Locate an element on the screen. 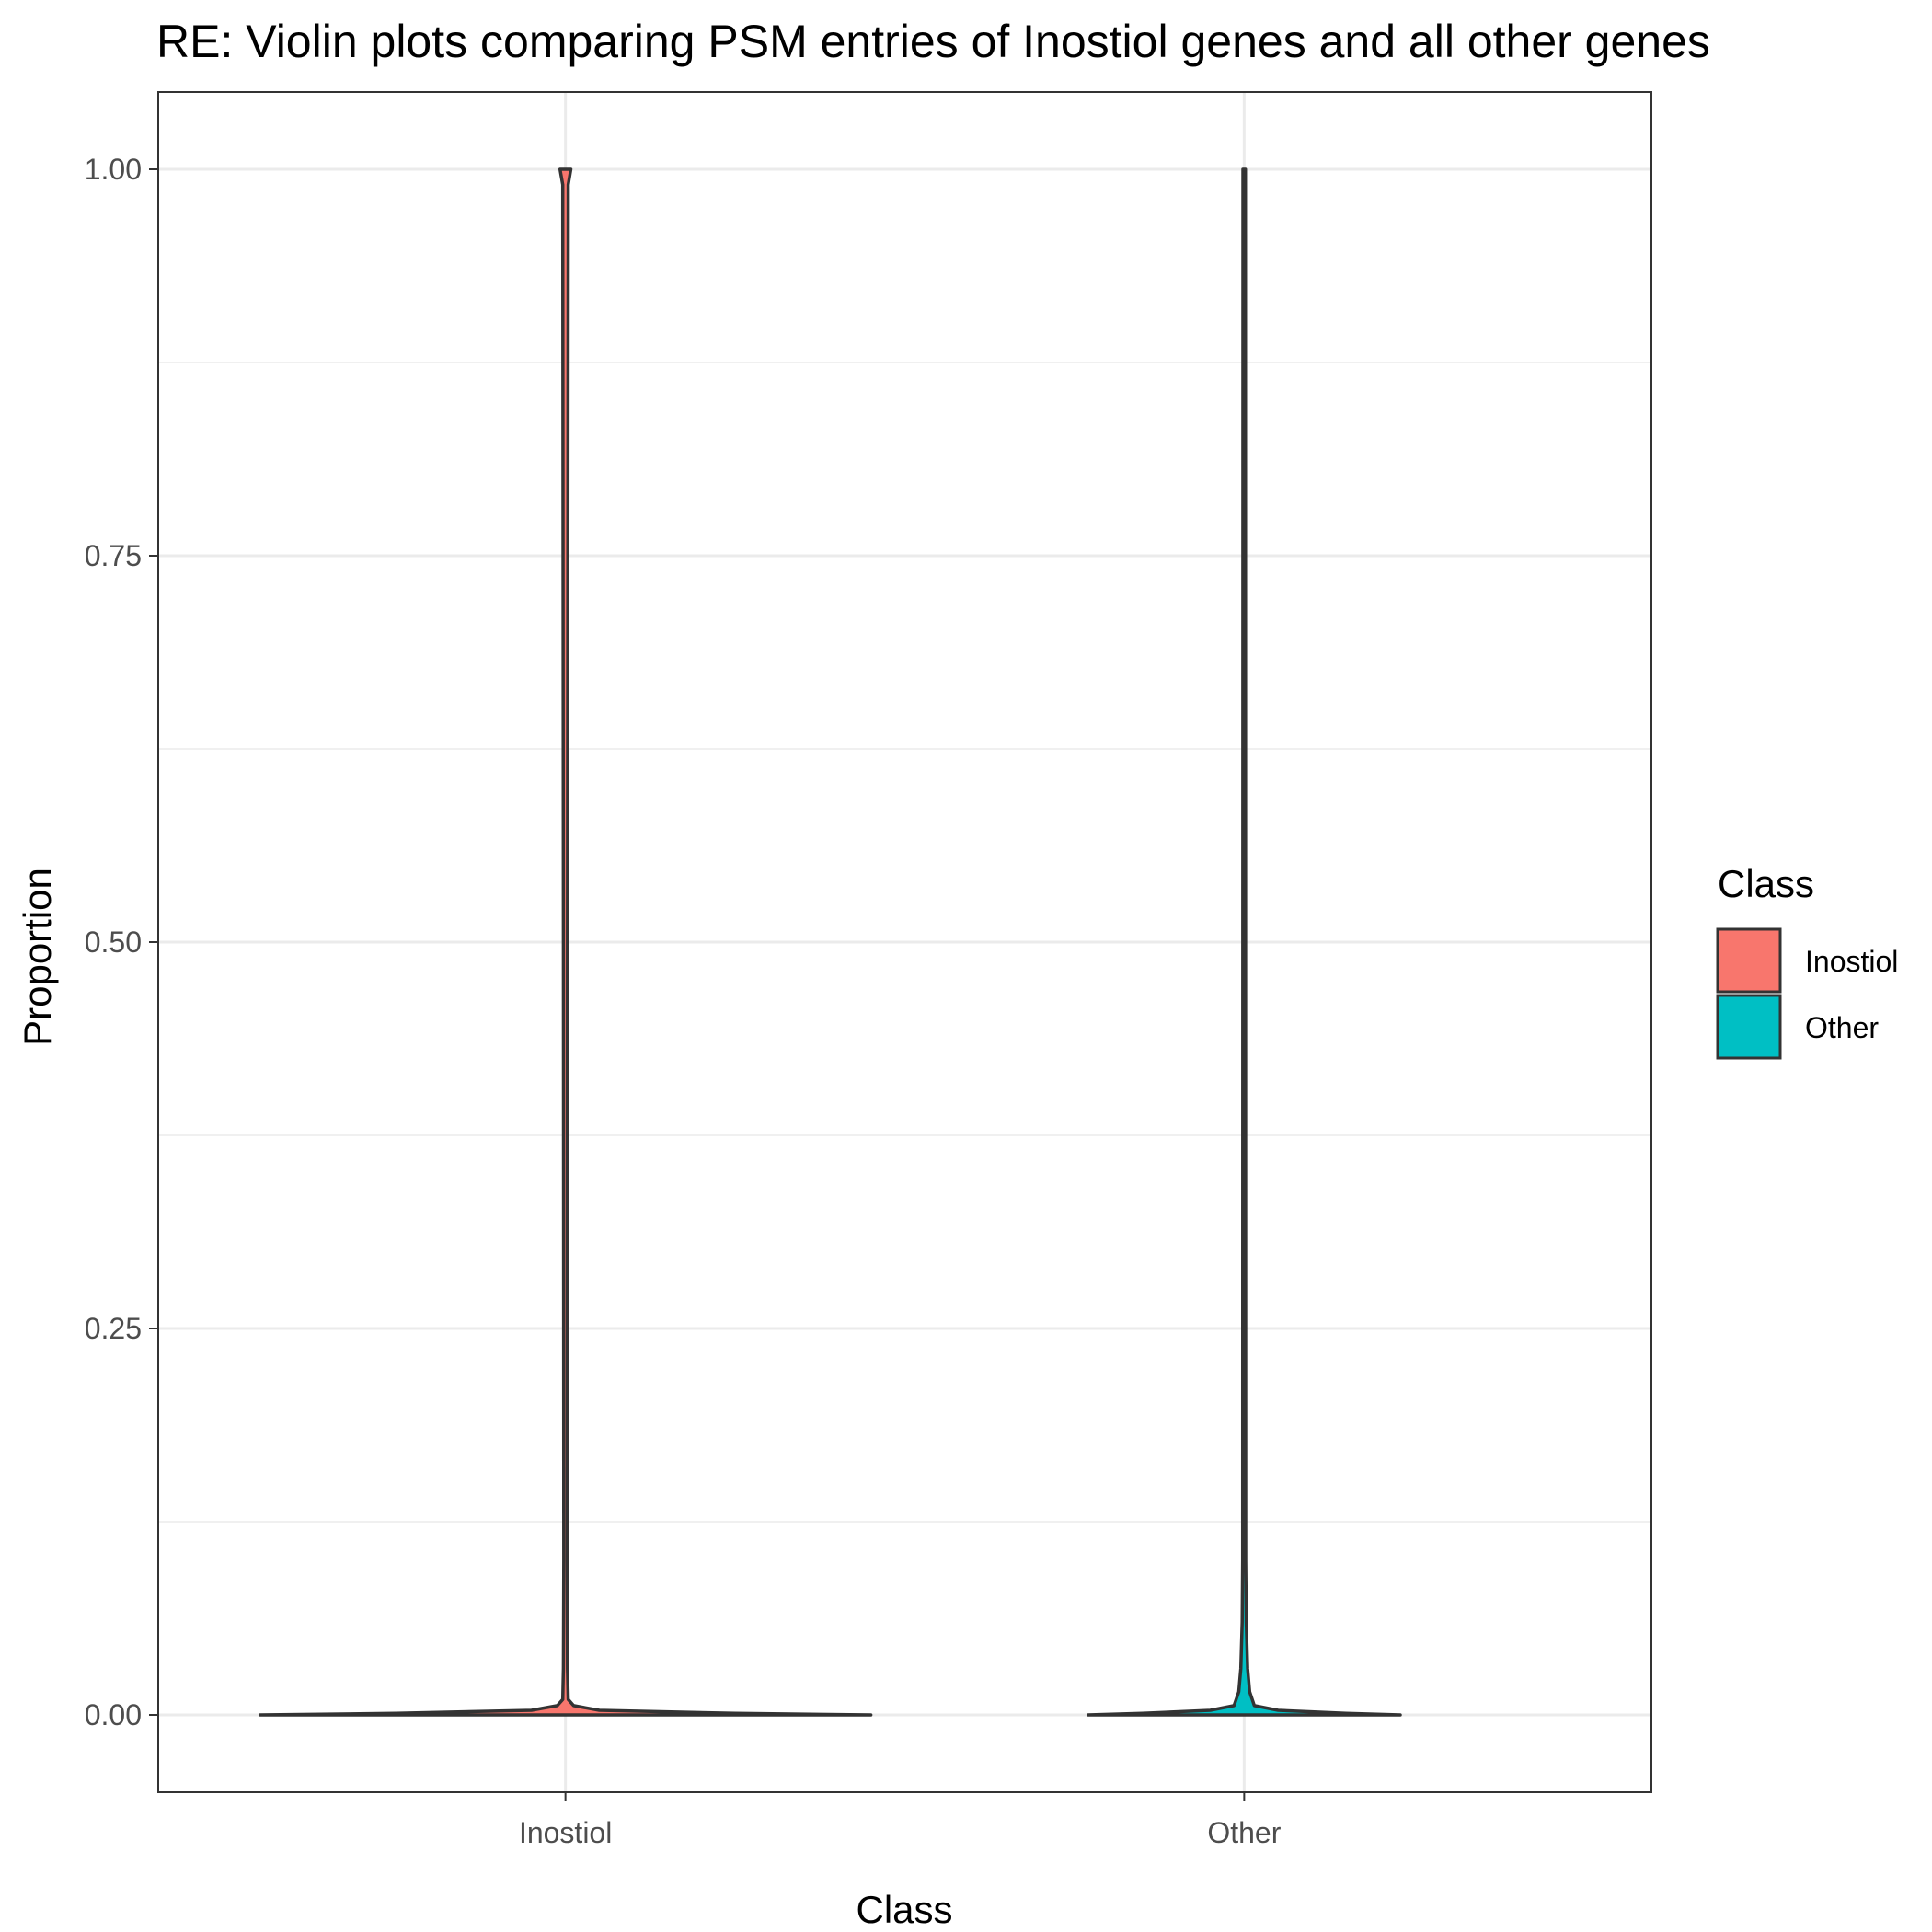 The height and width of the screenshot is (1932, 1932). legend-key-inostiol is located at coordinates (1749, 960).